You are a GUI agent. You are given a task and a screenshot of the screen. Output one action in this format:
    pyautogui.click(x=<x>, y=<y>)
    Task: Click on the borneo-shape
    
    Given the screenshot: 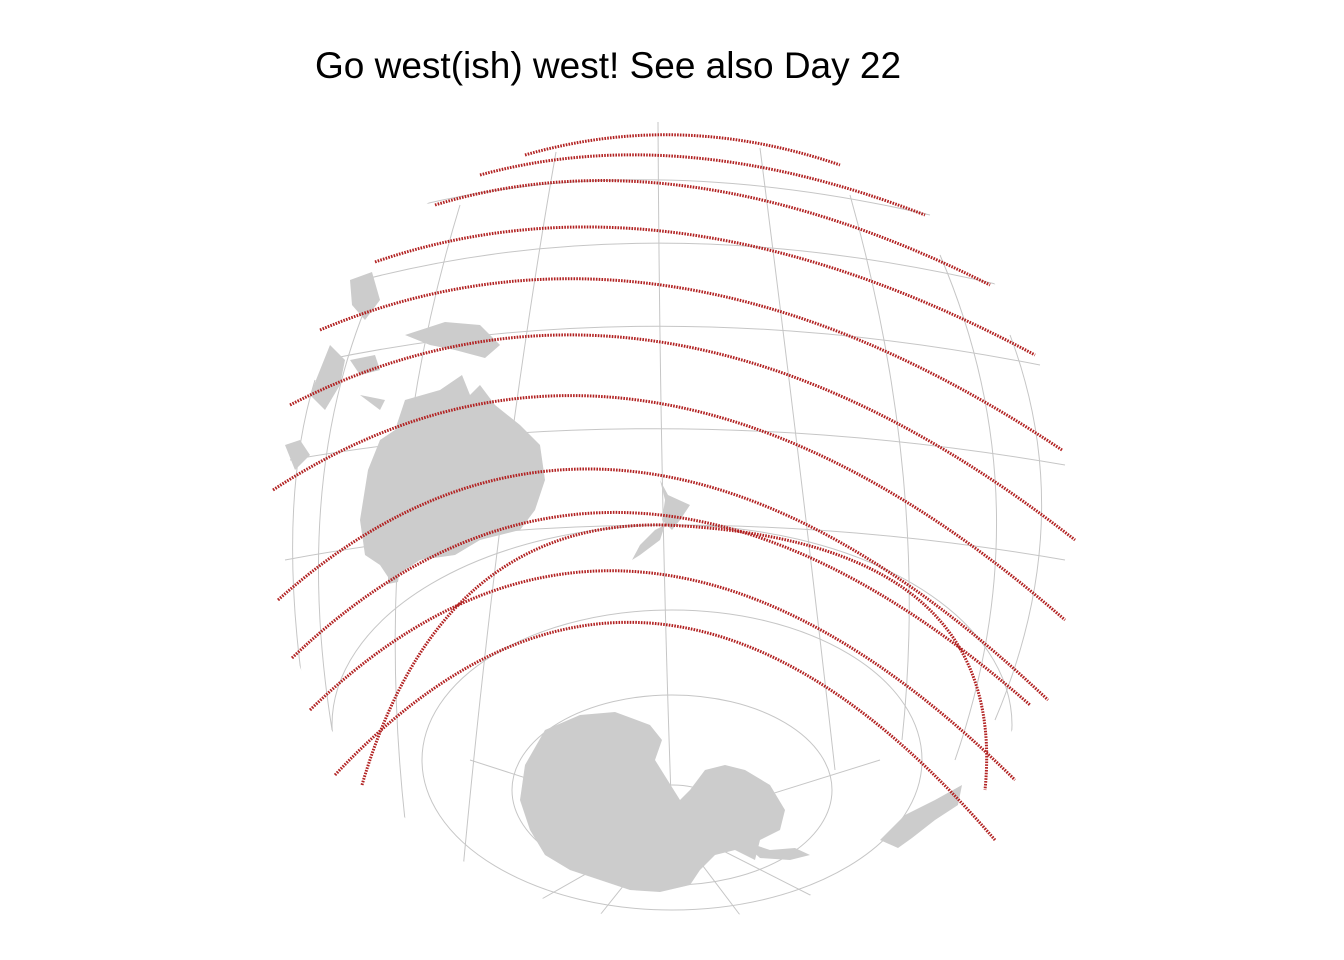 What is the action you would take?
    pyautogui.click(x=365, y=296)
    